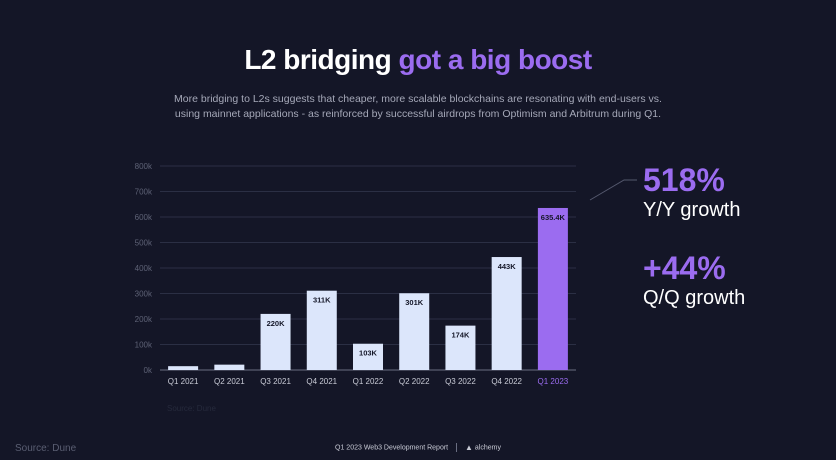 The width and height of the screenshot is (836, 460). I want to click on footer-brand: alchemy, so click(487, 448).